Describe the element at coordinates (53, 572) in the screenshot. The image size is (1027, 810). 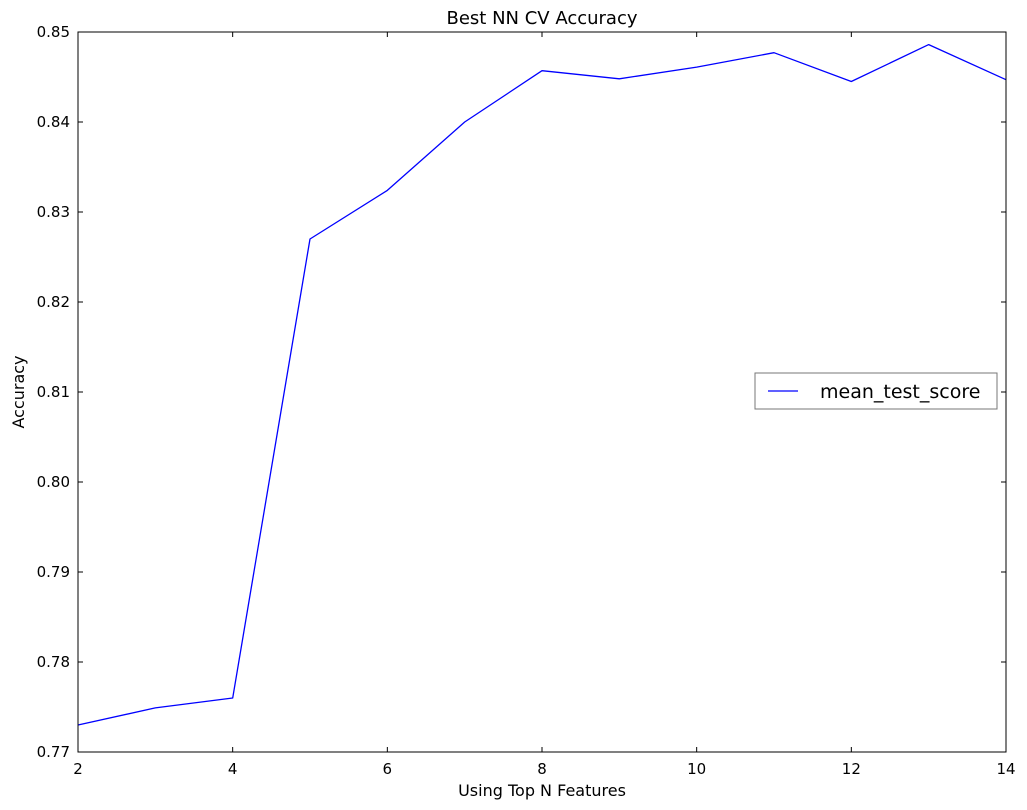
I see `y-tick-label: 0.79` at that location.